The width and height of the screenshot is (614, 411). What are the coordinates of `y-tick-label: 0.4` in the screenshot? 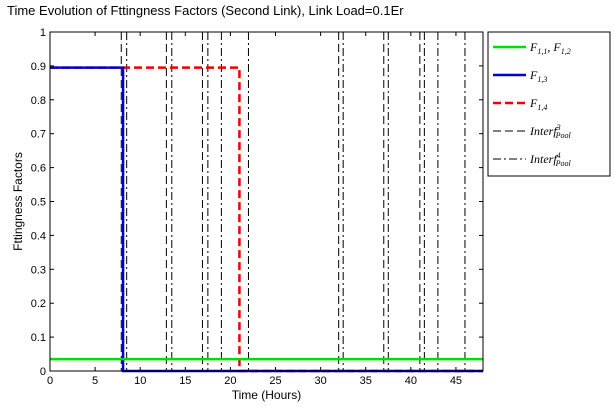 It's located at (38, 236).